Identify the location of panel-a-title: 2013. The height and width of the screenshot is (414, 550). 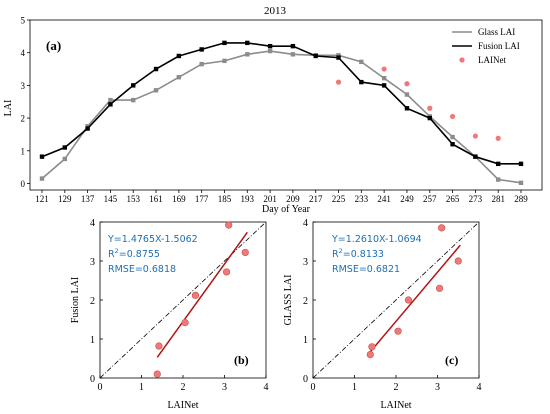
(275, 11).